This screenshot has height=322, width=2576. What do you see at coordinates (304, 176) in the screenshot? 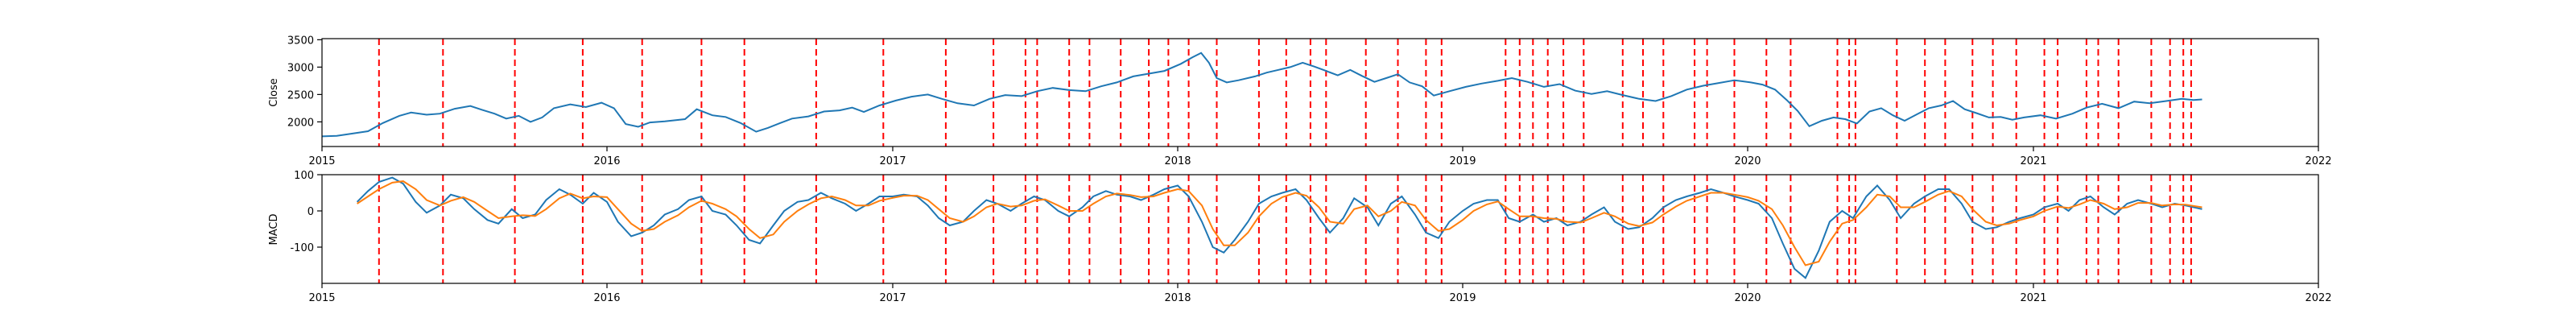
I see `y-tick-label: 100` at bounding box center [304, 176].